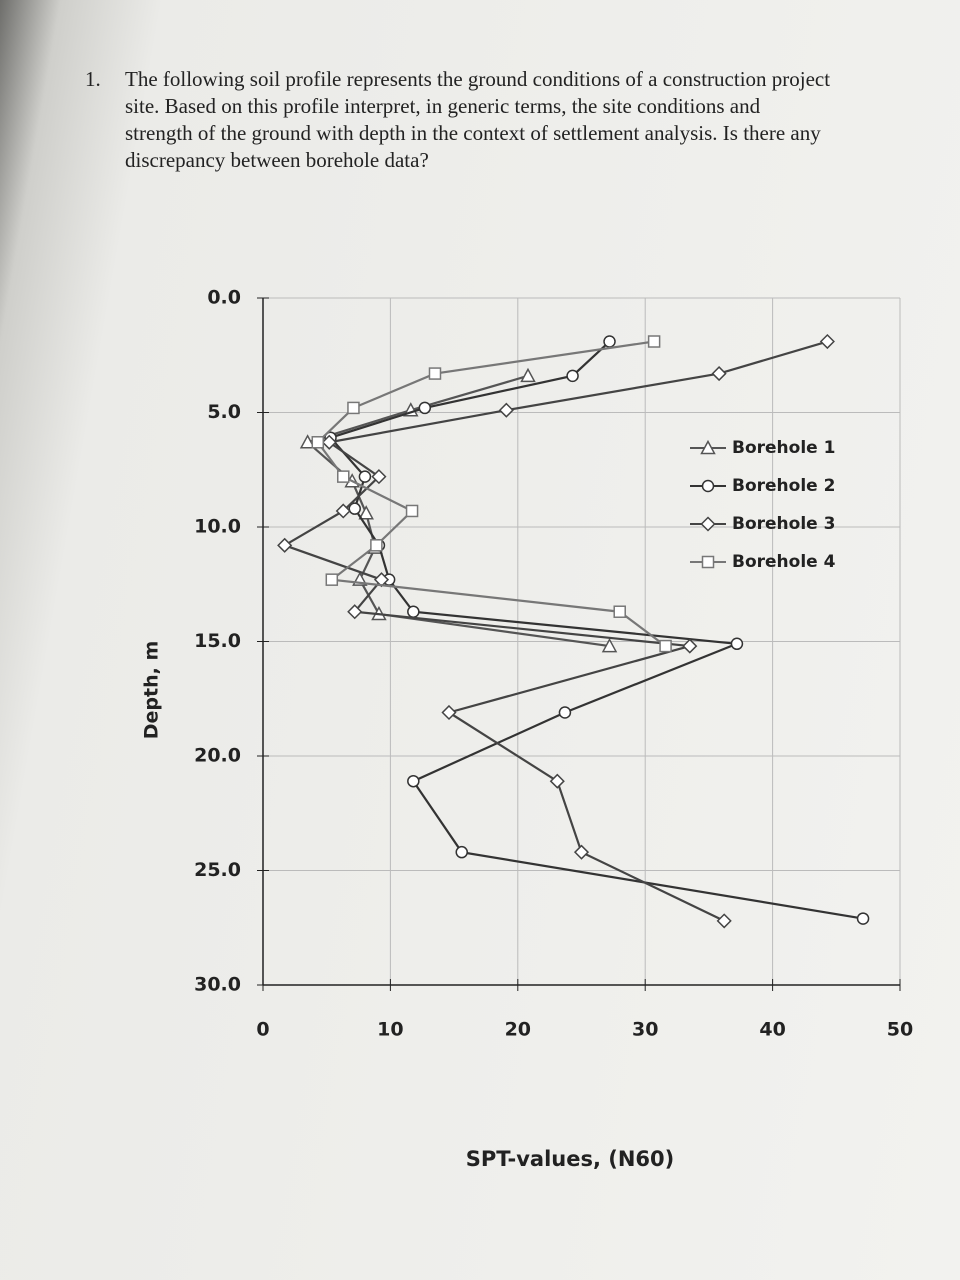 The height and width of the screenshot is (1280, 960). Describe the element at coordinates (491, 493) in the screenshot. I see `series-line` at that location.